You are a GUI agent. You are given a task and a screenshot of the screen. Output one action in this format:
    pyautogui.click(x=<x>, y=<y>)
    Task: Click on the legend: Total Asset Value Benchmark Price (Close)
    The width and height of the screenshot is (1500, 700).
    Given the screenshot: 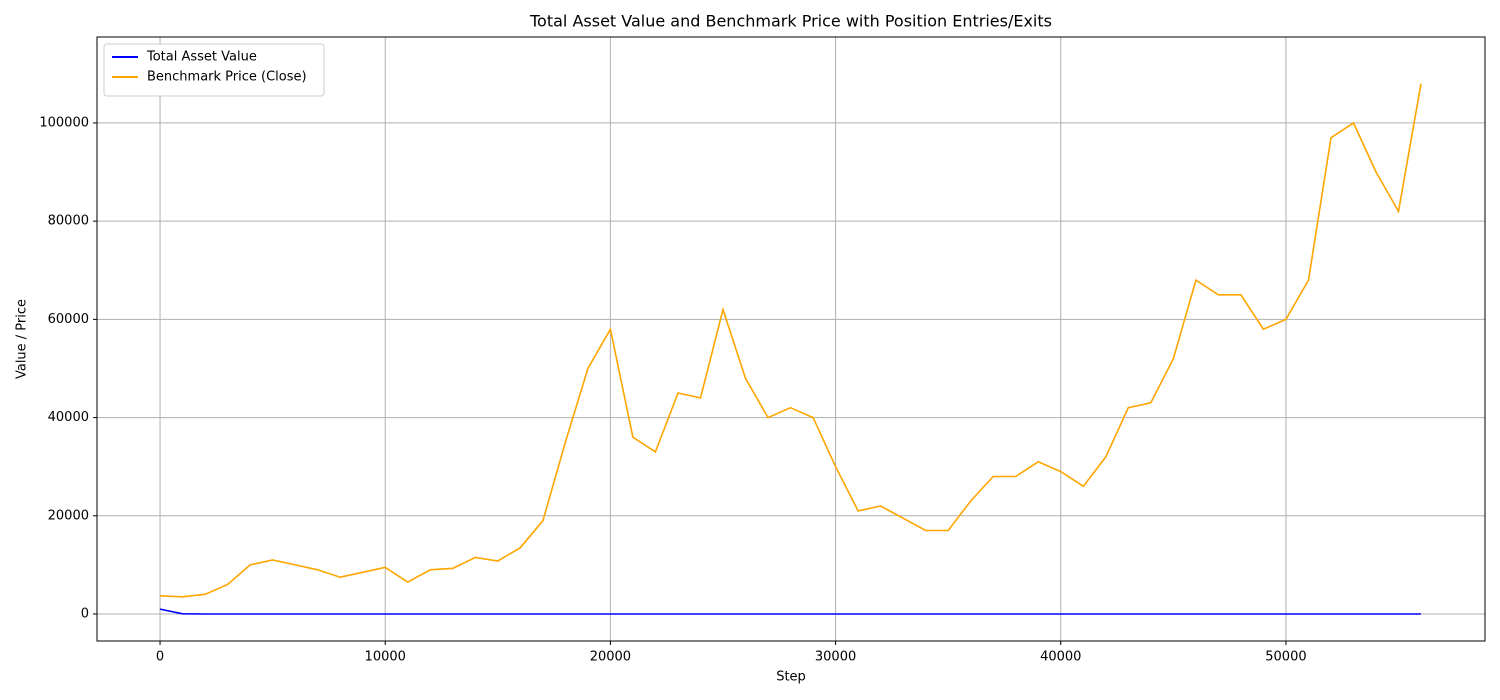 What is the action you would take?
    pyautogui.click(x=214, y=70)
    